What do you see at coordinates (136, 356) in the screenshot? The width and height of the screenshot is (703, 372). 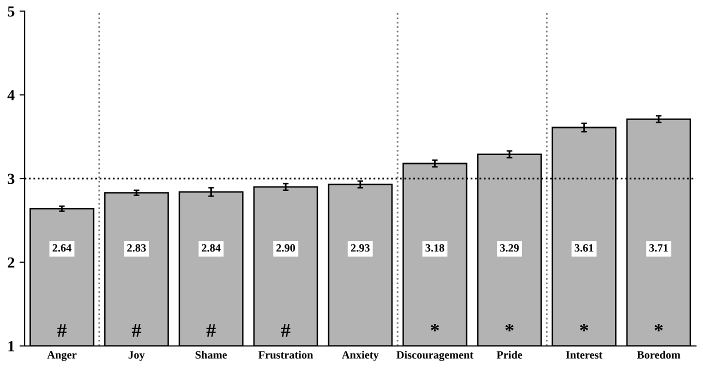 I see `x-tick-label: Joy` at bounding box center [136, 356].